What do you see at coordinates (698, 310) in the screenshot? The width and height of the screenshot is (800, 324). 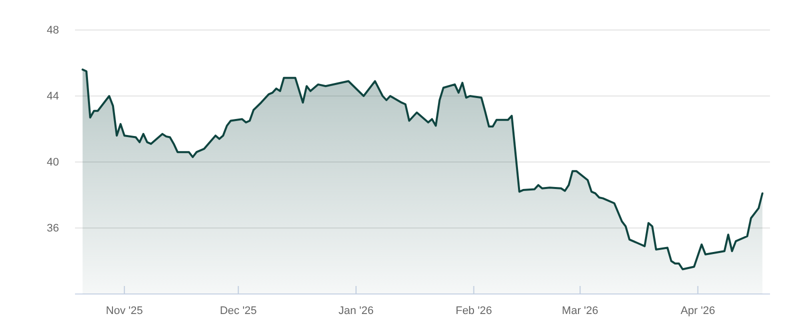 I see `x-tick-label: Apr '26` at bounding box center [698, 310].